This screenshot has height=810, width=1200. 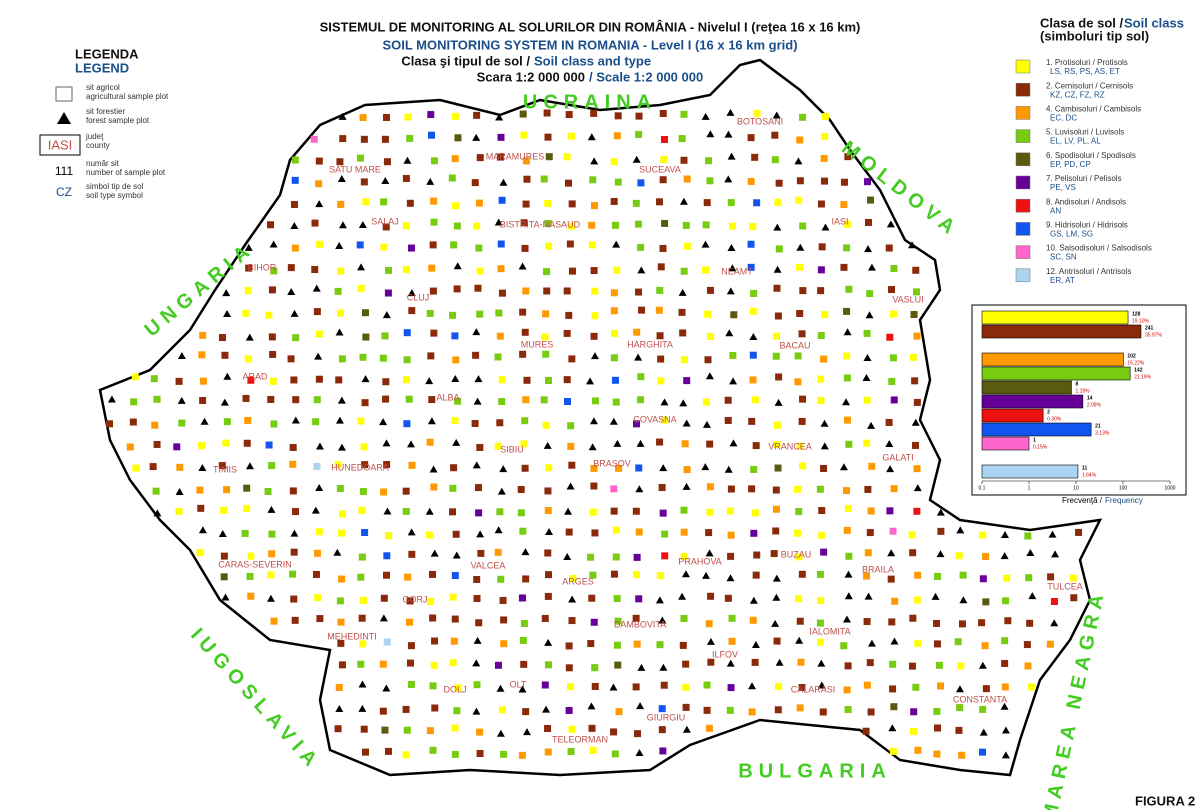 What do you see at coordinates (1088, 271) in the screenshot?
I see `soil-class-name: 12. Antrisoluri / Antrisols` at bounding box center [1088, 271].